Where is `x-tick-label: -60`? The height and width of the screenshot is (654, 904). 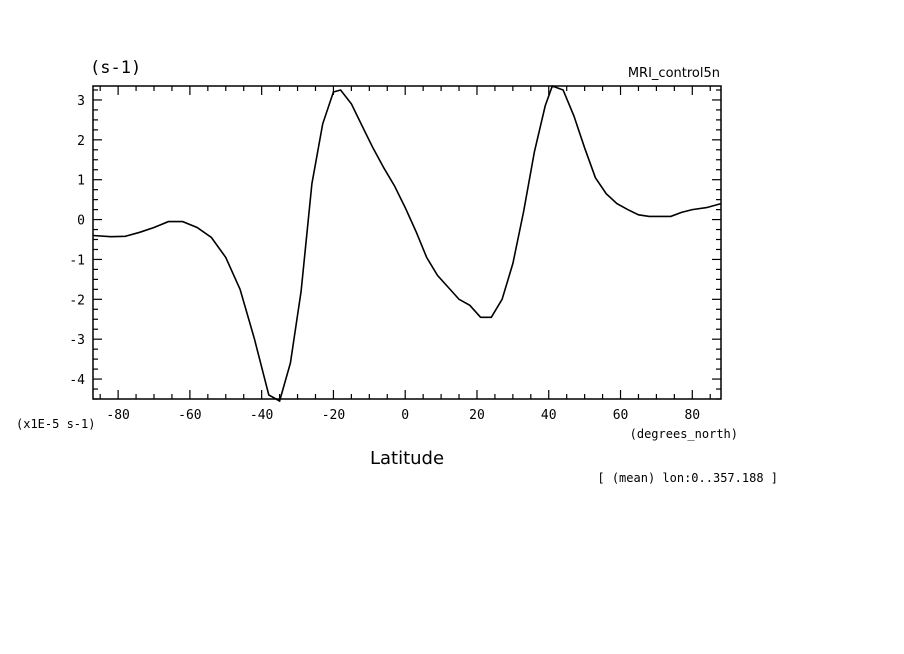 x-tick-label: -60 is located at coordinates (189, 415).